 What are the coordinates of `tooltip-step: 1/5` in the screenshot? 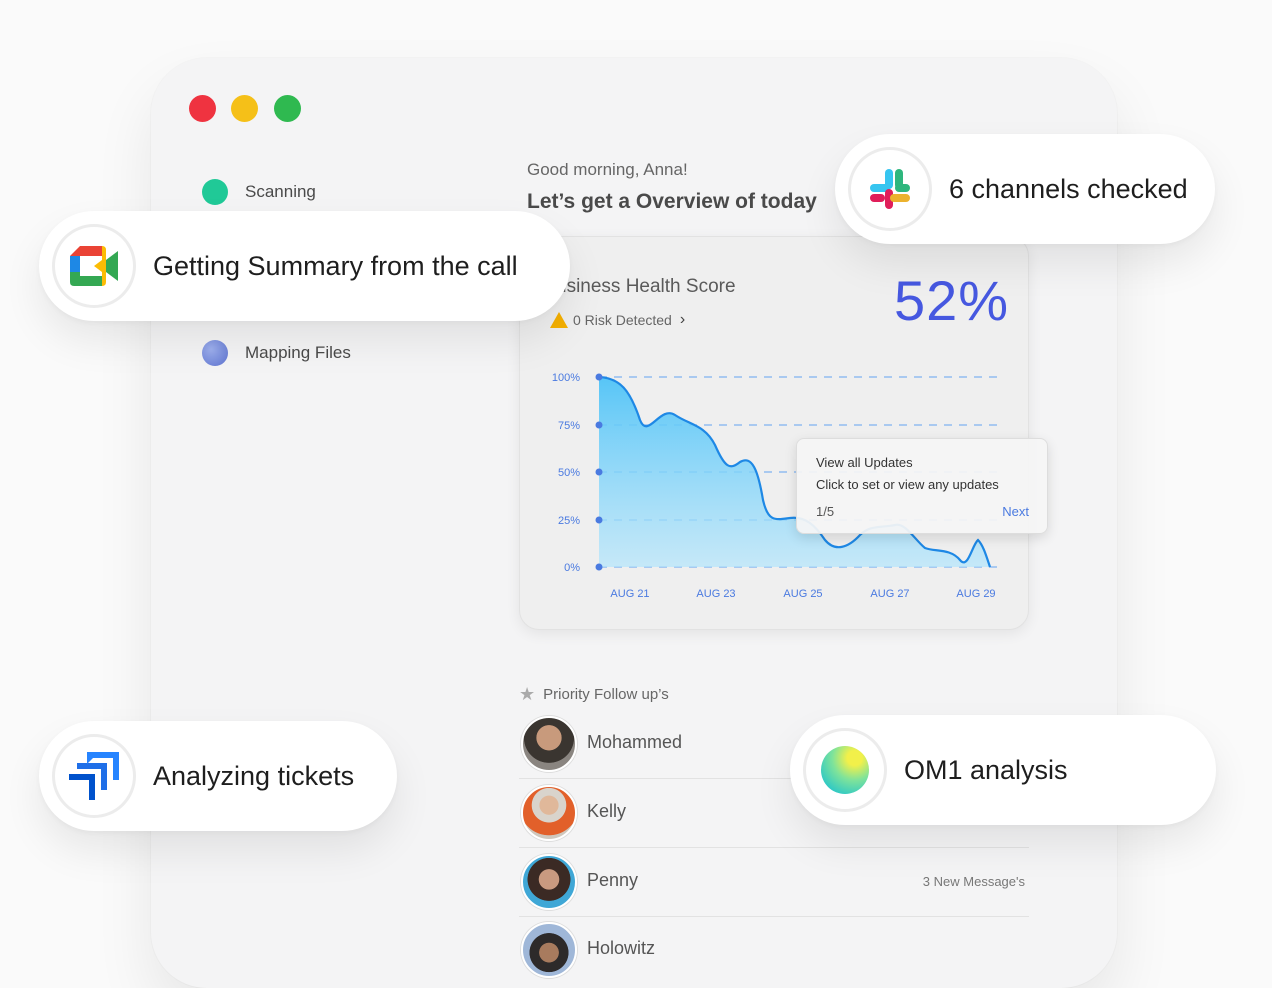 It's located at (825, 511).